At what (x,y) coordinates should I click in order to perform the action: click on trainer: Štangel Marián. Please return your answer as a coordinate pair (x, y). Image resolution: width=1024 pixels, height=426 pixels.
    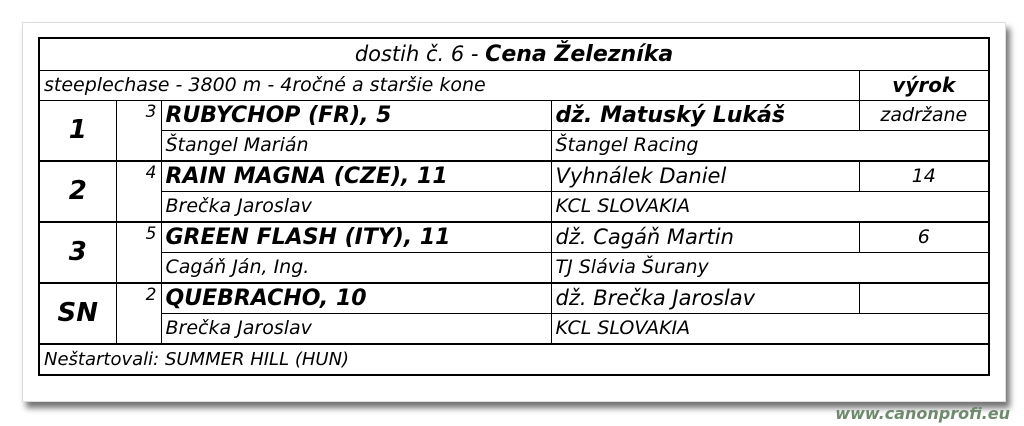
    Looking at the image, I should click on (356, 146).